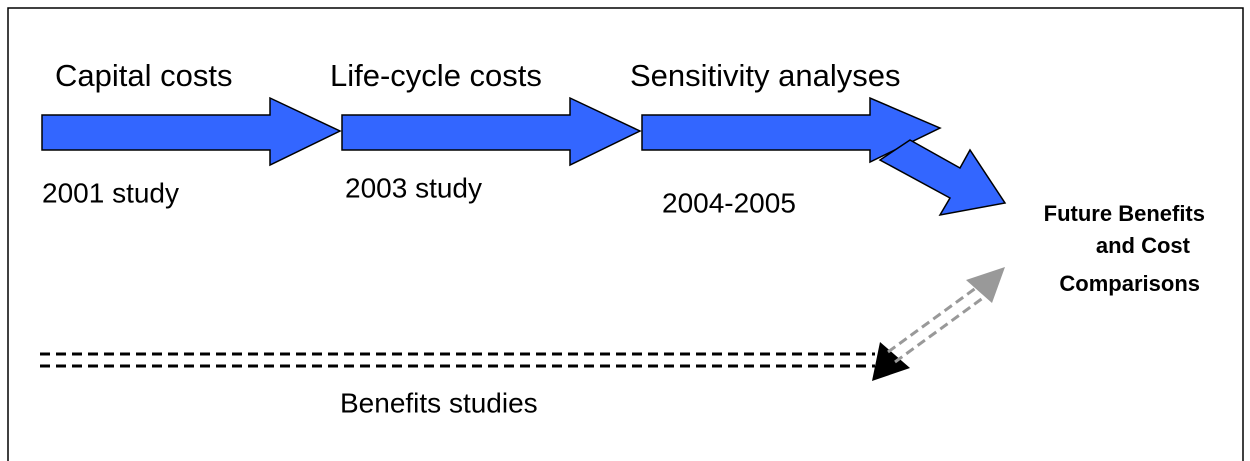  What do you see at coordinates (942, 178) in the screenshot?
I see `outcome-arrow` at bounding box center [942, 178].